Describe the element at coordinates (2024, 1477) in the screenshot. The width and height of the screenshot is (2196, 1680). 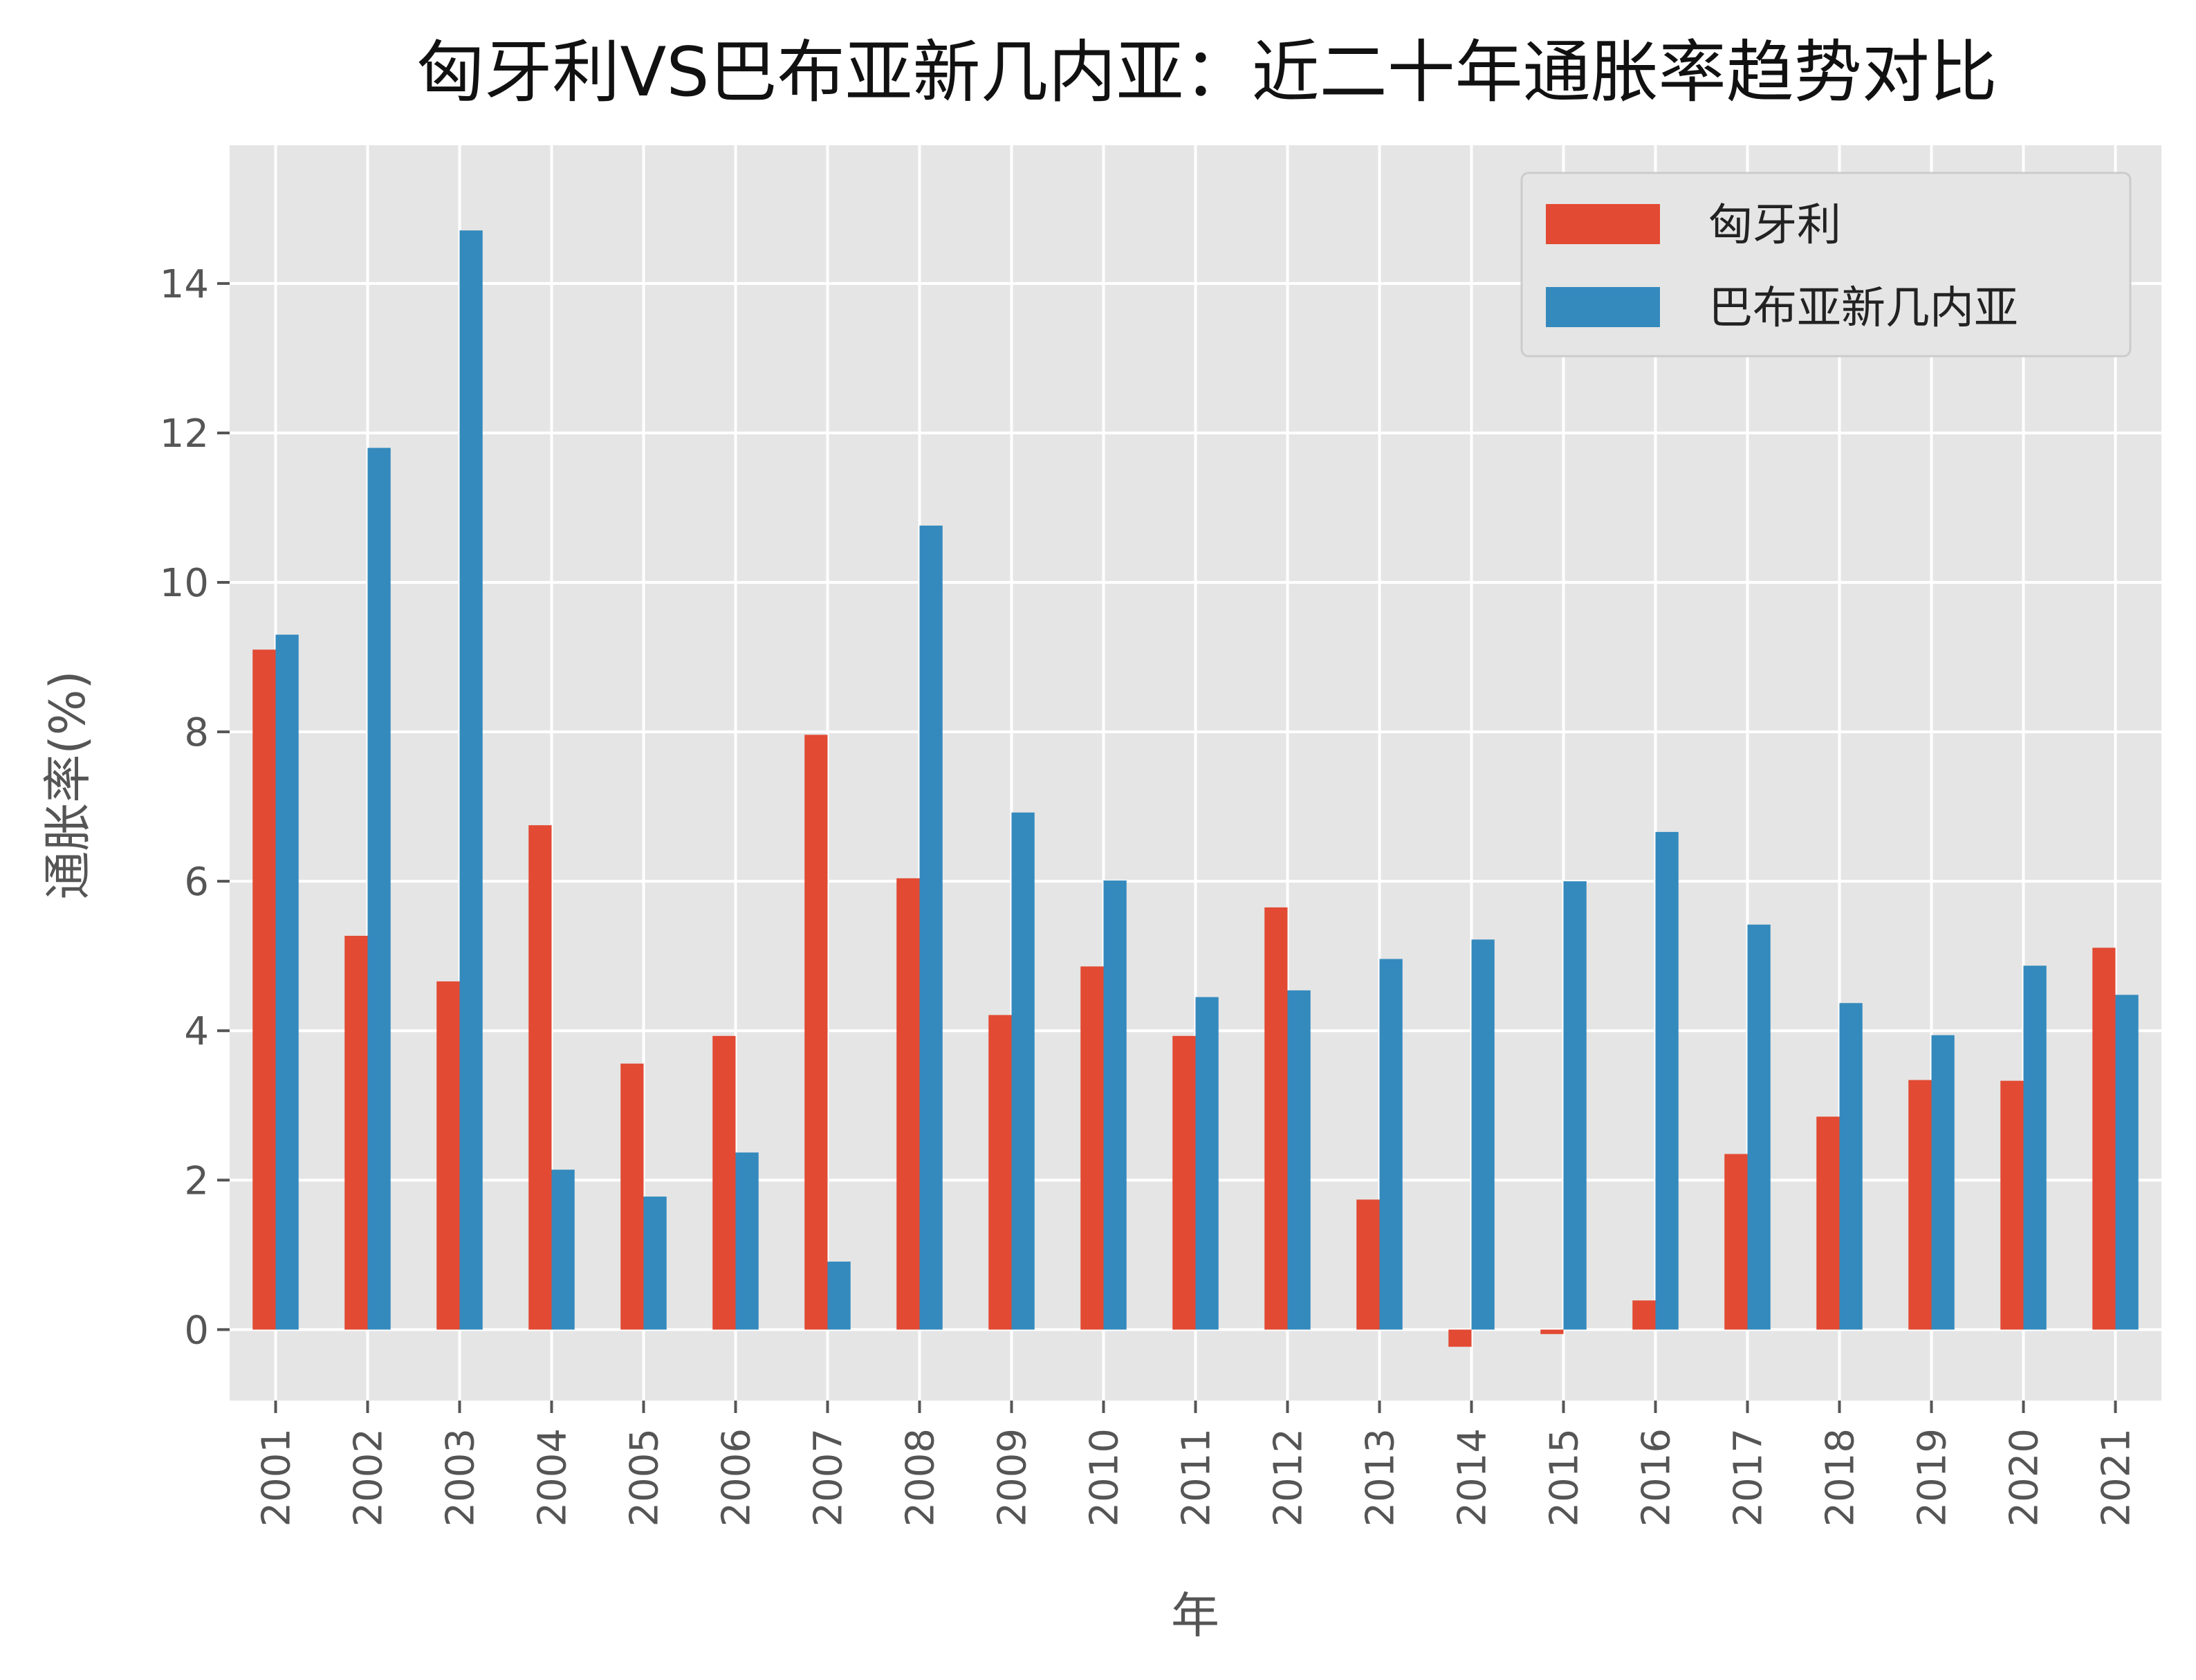
I see `x-tick-label: 2020` at that location.